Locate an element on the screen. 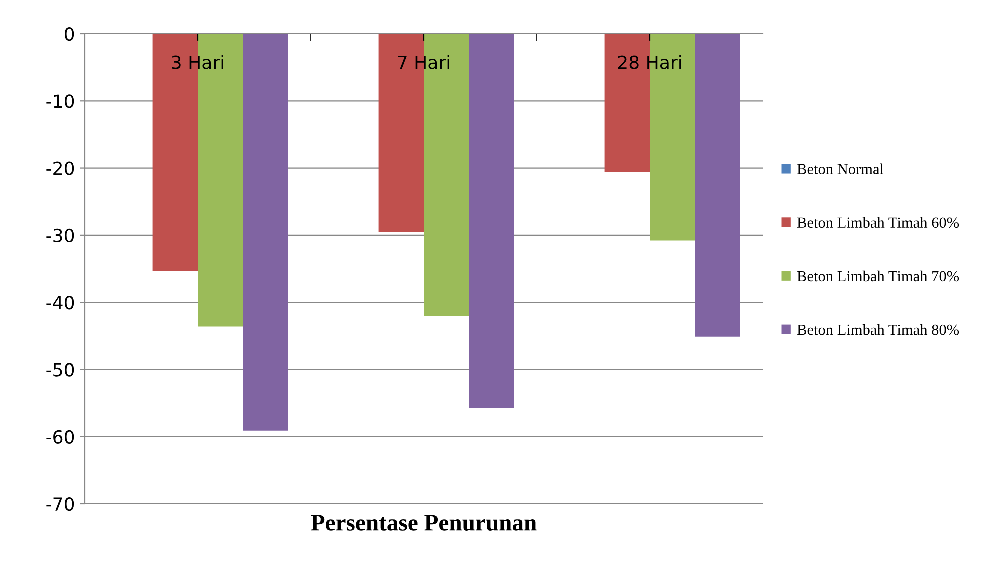  legend-label: Beton Limbah Timah 60% is located at coordinates (878, 222).